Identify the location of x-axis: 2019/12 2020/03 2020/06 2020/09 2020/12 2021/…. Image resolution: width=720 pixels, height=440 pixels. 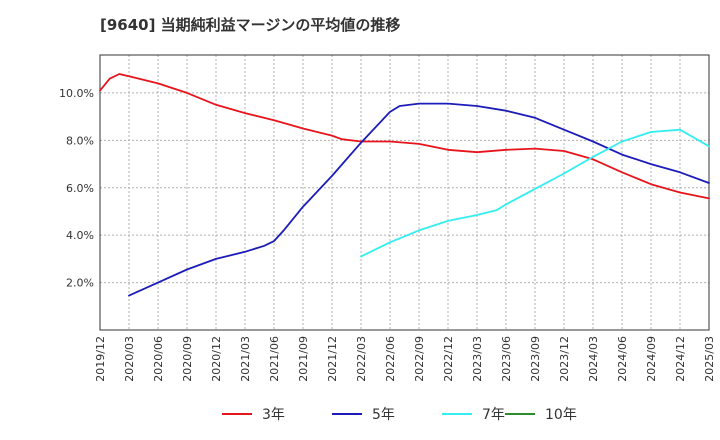
(405, 359).